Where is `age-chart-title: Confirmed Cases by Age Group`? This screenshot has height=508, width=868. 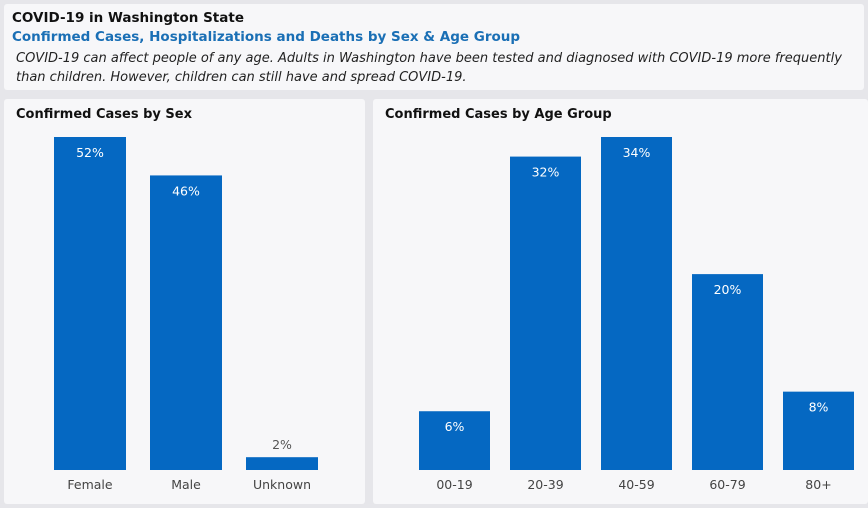 age-chart-title: Confirmed Cases by Age Group is located at coordinates (498, 114).